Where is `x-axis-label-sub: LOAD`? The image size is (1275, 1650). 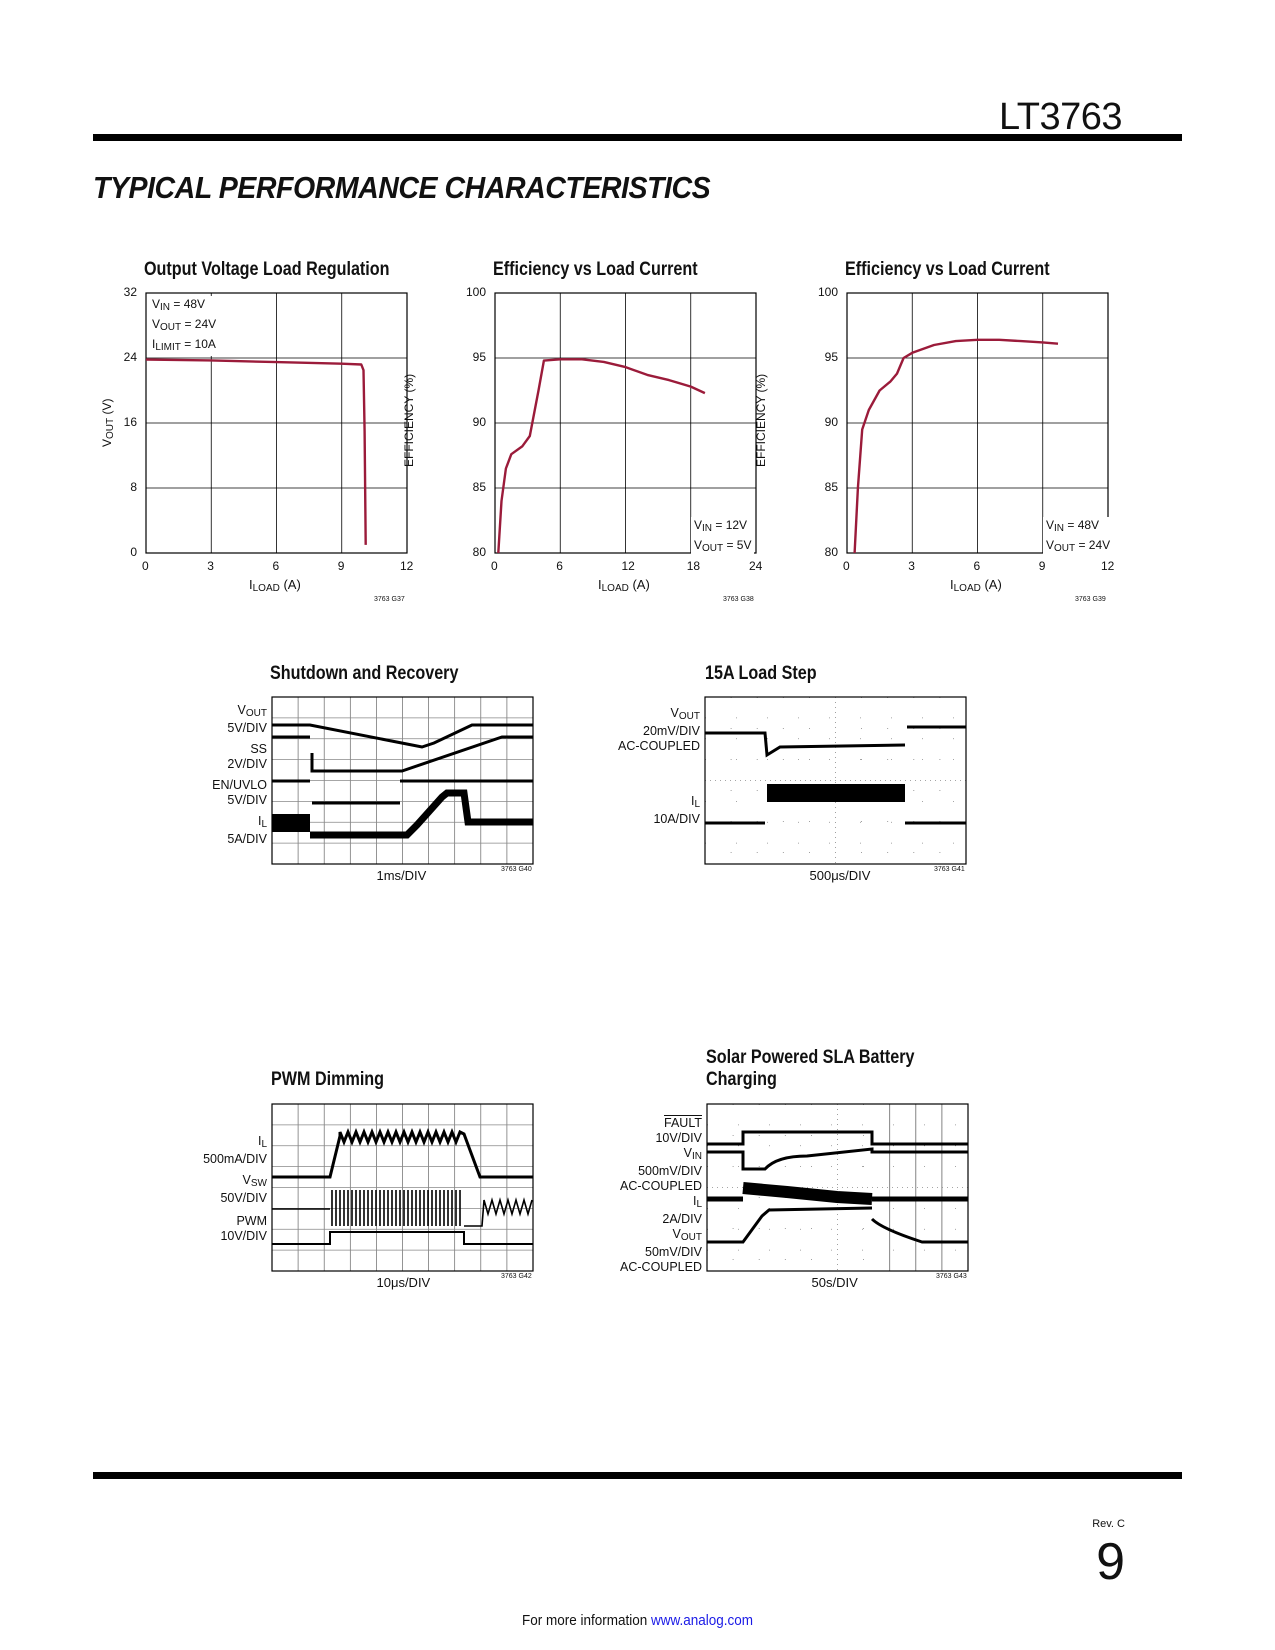
x-axis-label-sub: LOAD is located at coordinates (266, 588).